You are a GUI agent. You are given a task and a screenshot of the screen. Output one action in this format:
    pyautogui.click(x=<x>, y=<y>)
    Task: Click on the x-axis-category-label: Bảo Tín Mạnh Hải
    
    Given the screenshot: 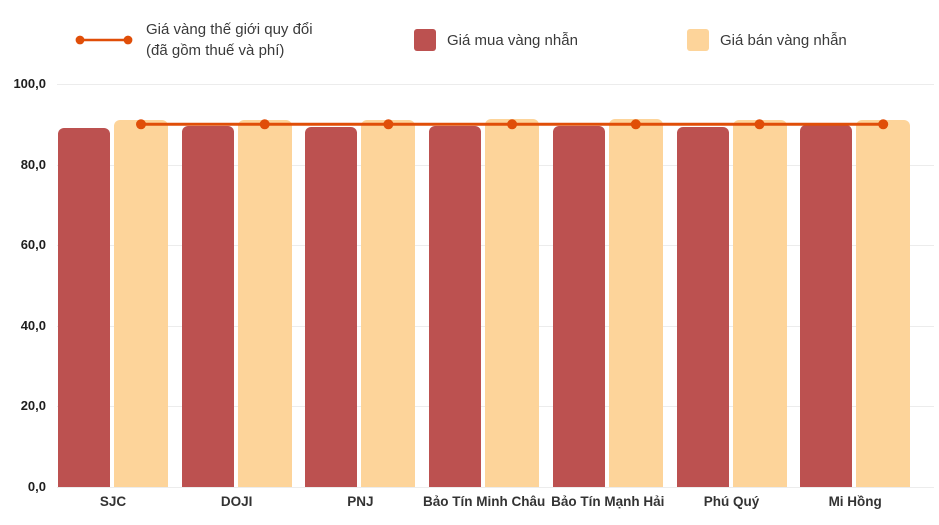 What is the action you would take?
    pyautogui.click(x=608, y=501)
    